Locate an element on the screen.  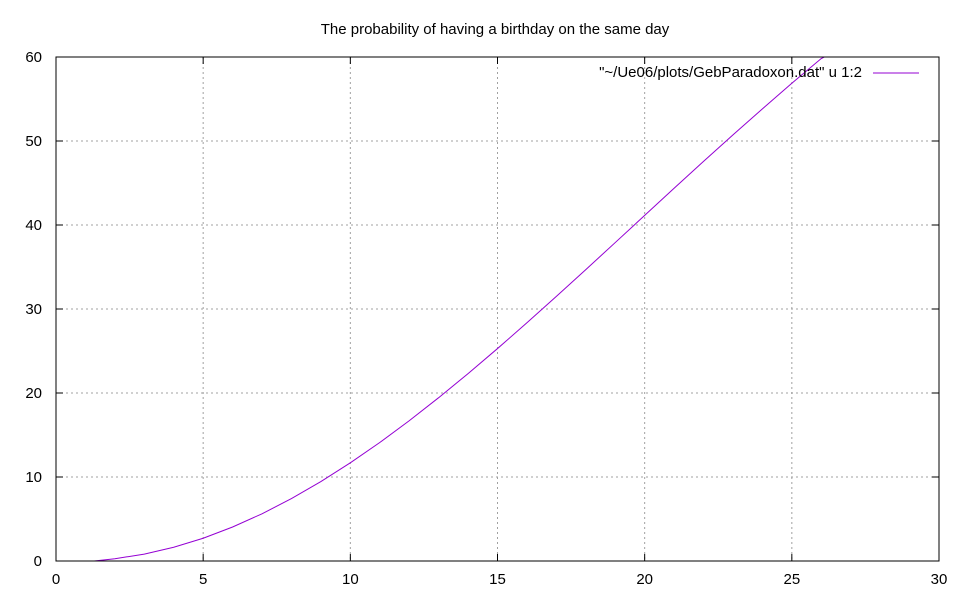
legend: "~/Ue06/plots/GebParadoxon.dat" u 1:2 is located at coordinates (759, 72).